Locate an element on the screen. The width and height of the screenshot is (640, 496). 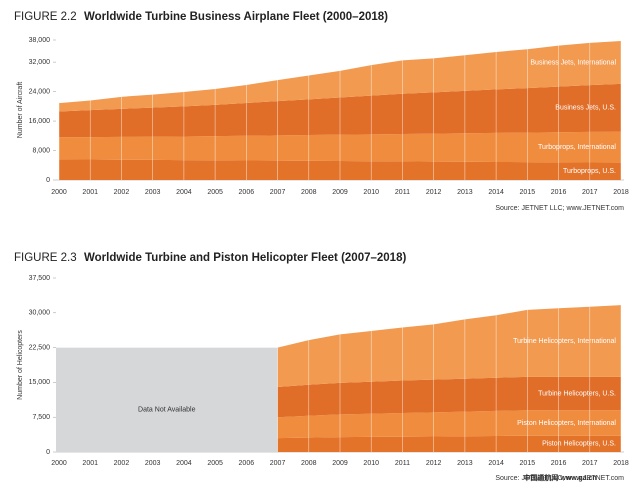
series-label: Business Jets, U.S. is located at coordinates (585, 108).